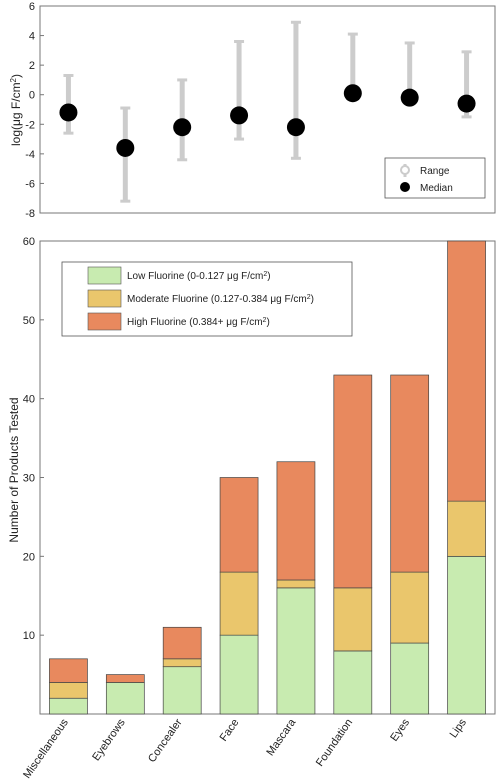 This screenshot has width=500, height=781. Describe the element at coordinates (198, 323) in the screenshot. I see `legend-label-high: High Fluorine (0.384+ μg F/cm2)` at that location.